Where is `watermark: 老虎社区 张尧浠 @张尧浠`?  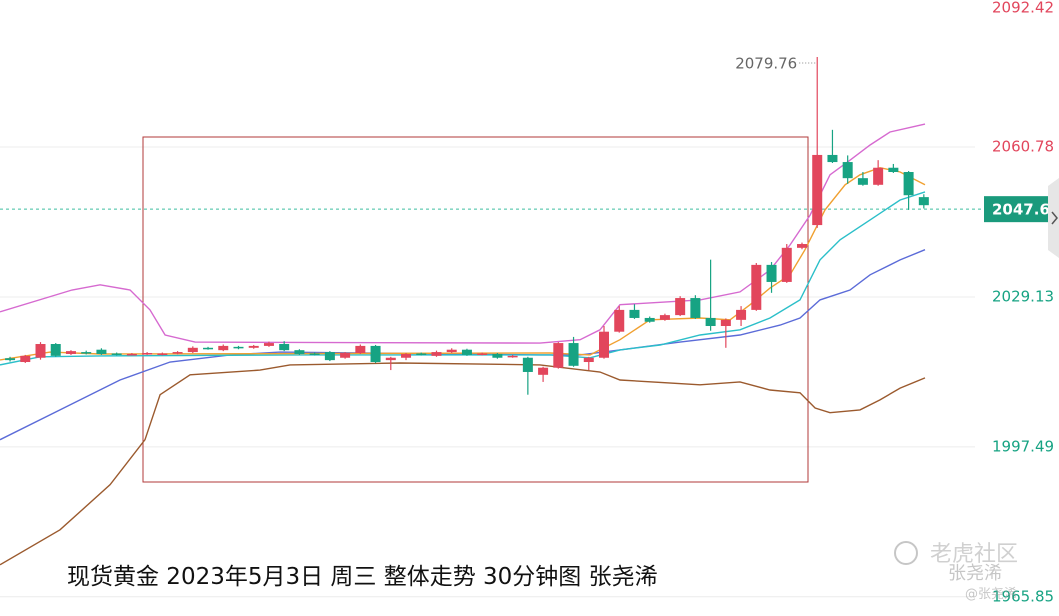
watermark: 老虎社区 张尧浠 @张尧浠 is located at coordinates (956, 571).